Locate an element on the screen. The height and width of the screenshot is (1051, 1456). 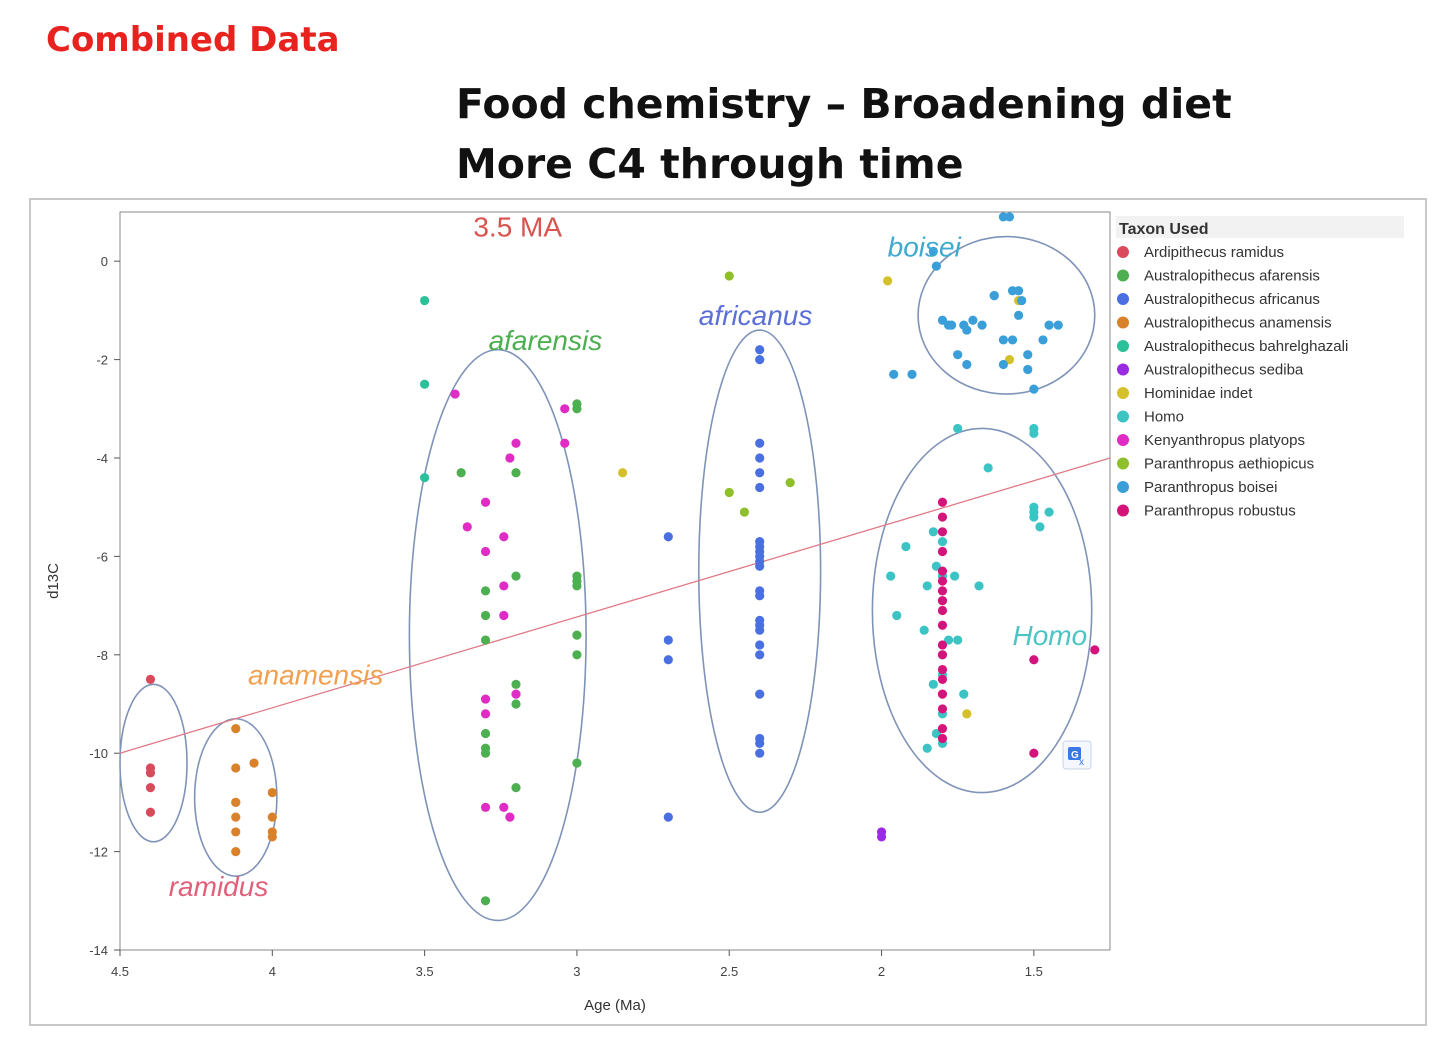
annotation-label: boisei is located at coordinates (925, 246).